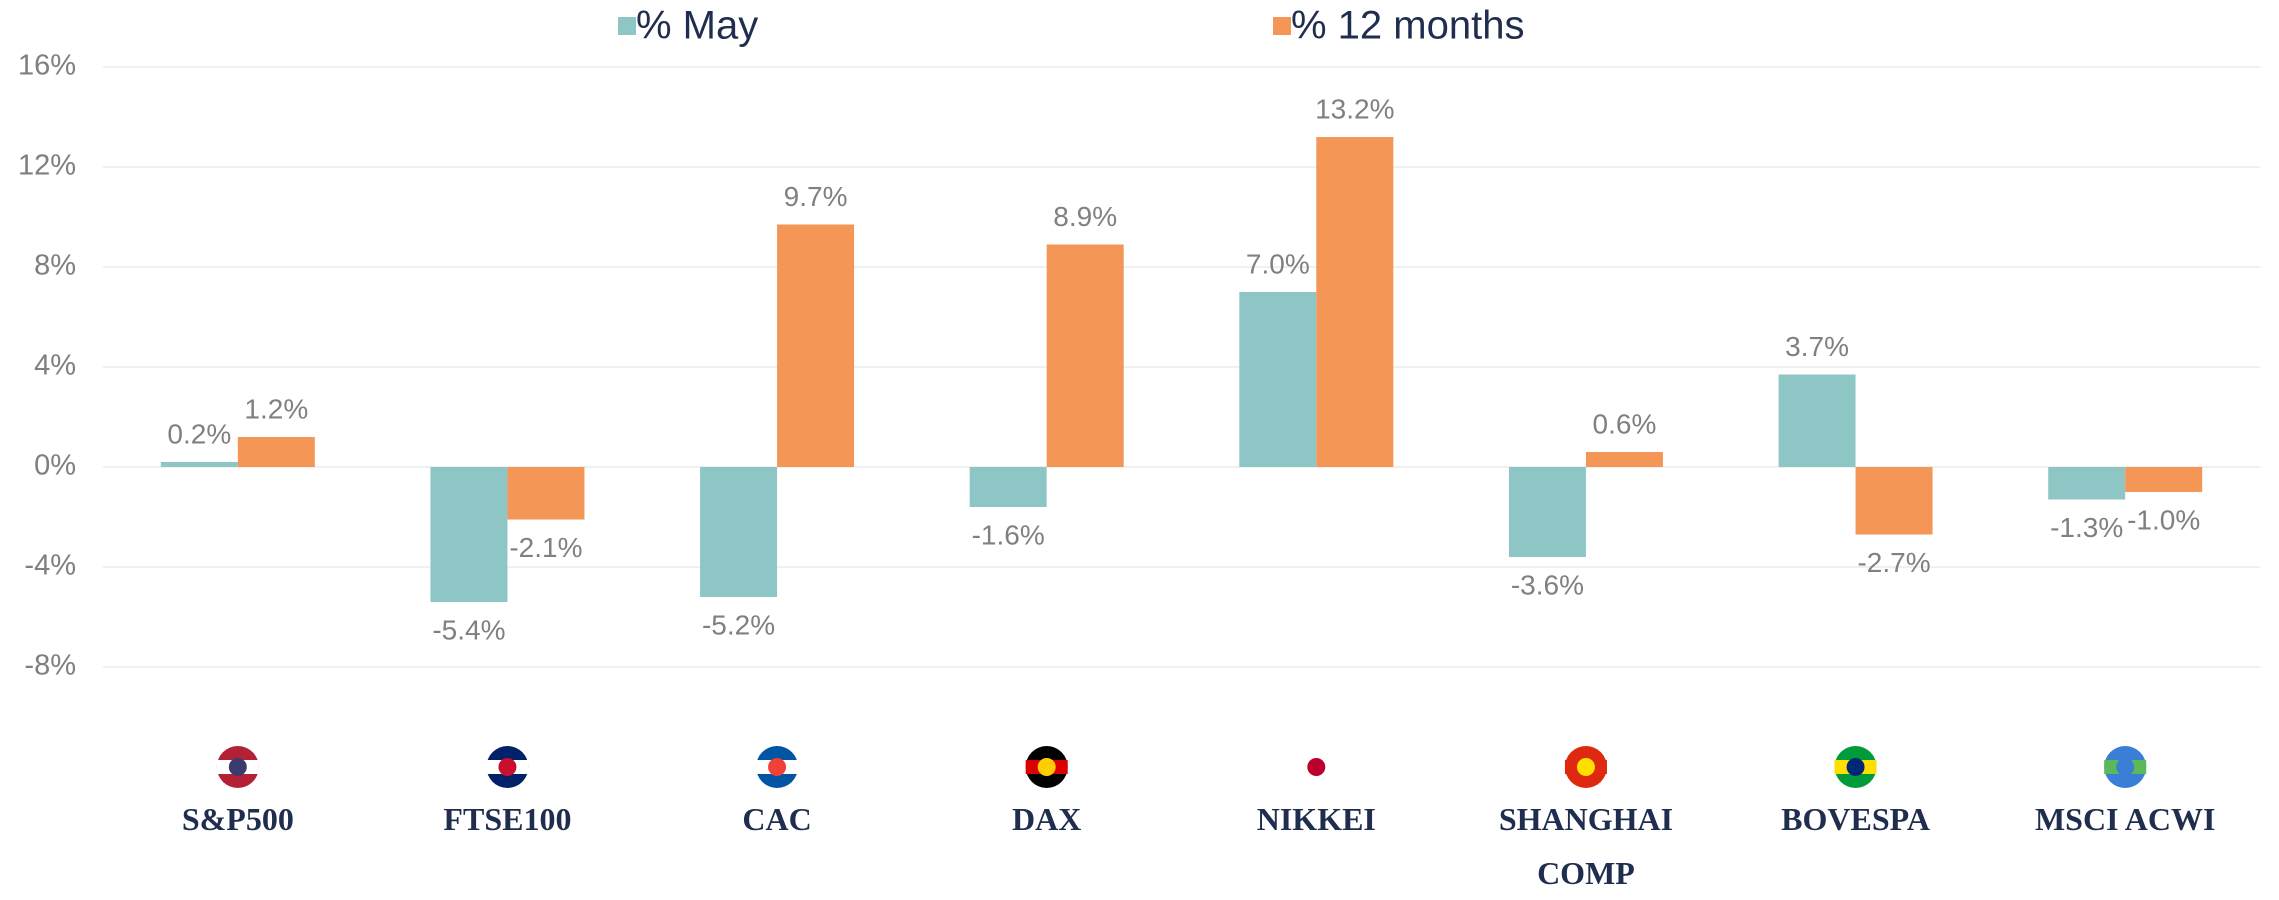 The height and width of the screenshot is (900, 2279). Describe the element at coordinates (1008, 534) in the screenshot. I see `data-label: -1.6%` at that location.